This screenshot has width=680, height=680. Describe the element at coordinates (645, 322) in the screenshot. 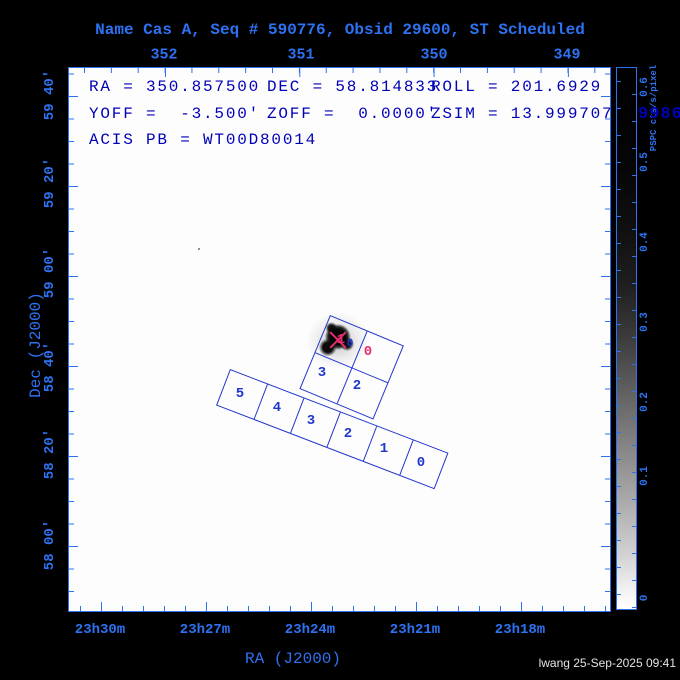

I see `colorbar-tick-label: 0.3` at that location.